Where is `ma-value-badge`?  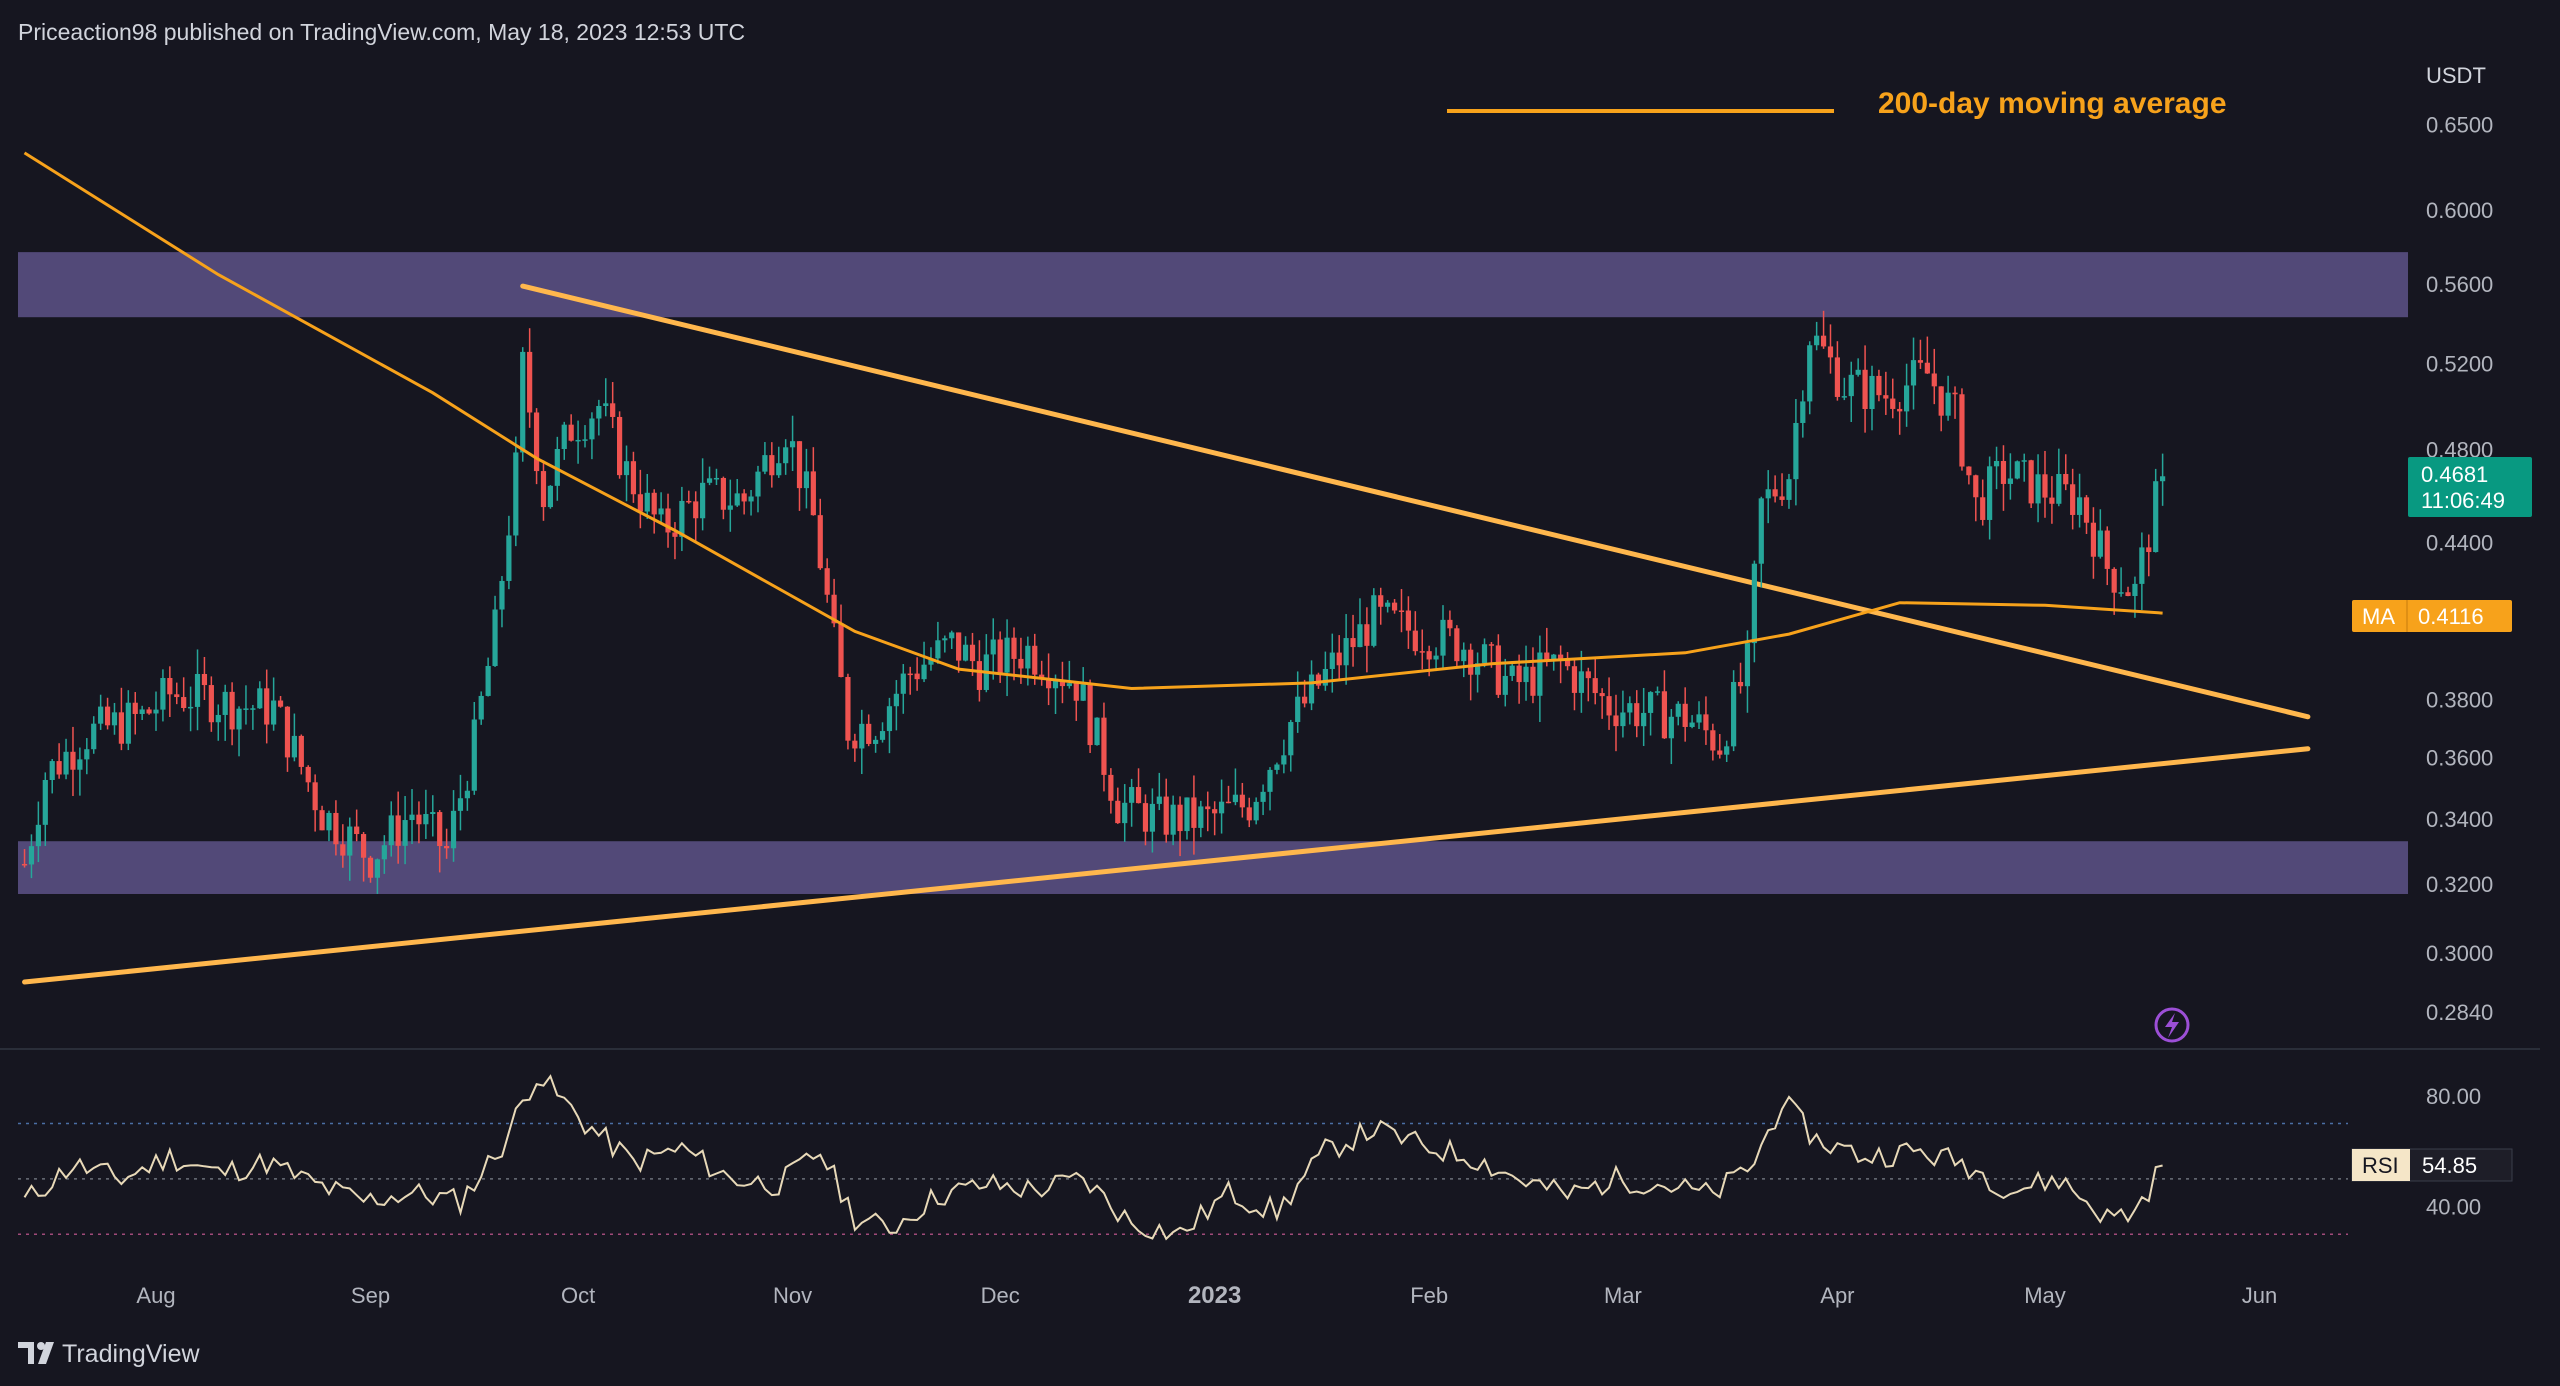
ma-value-badge is located at coordinates (2432, 616).